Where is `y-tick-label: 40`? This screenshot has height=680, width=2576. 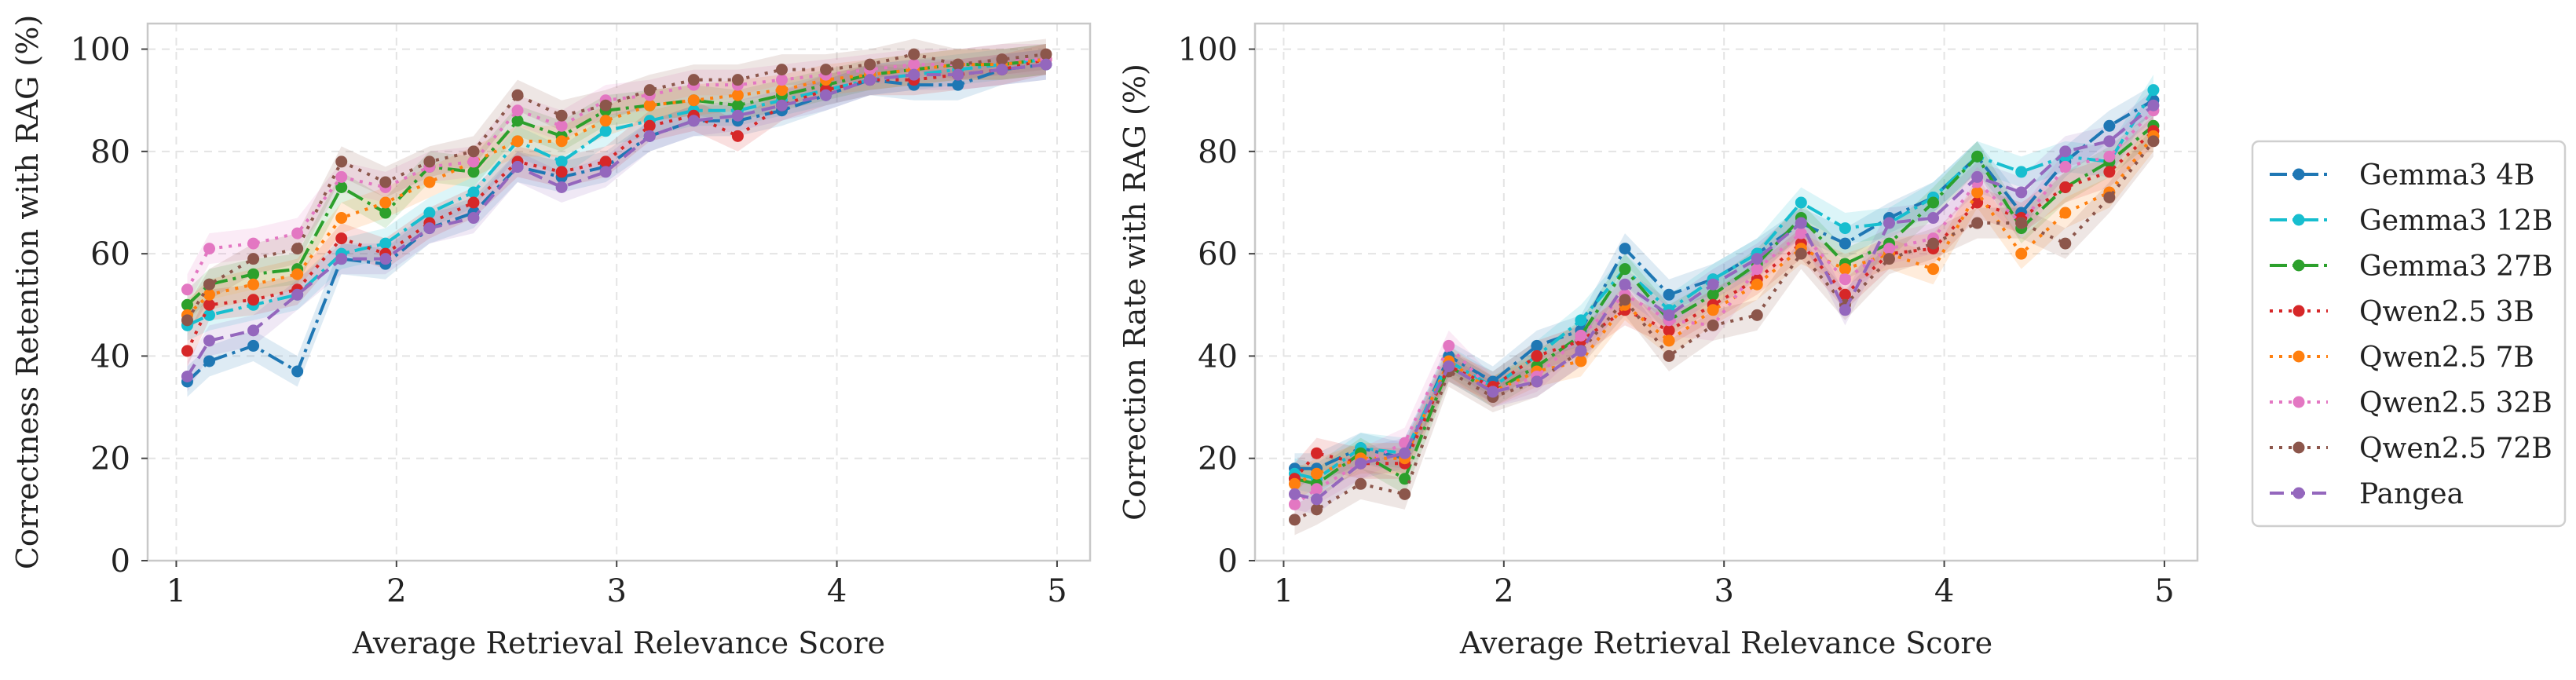 y-tick-label: 40 is located at coordinates (110, 356).